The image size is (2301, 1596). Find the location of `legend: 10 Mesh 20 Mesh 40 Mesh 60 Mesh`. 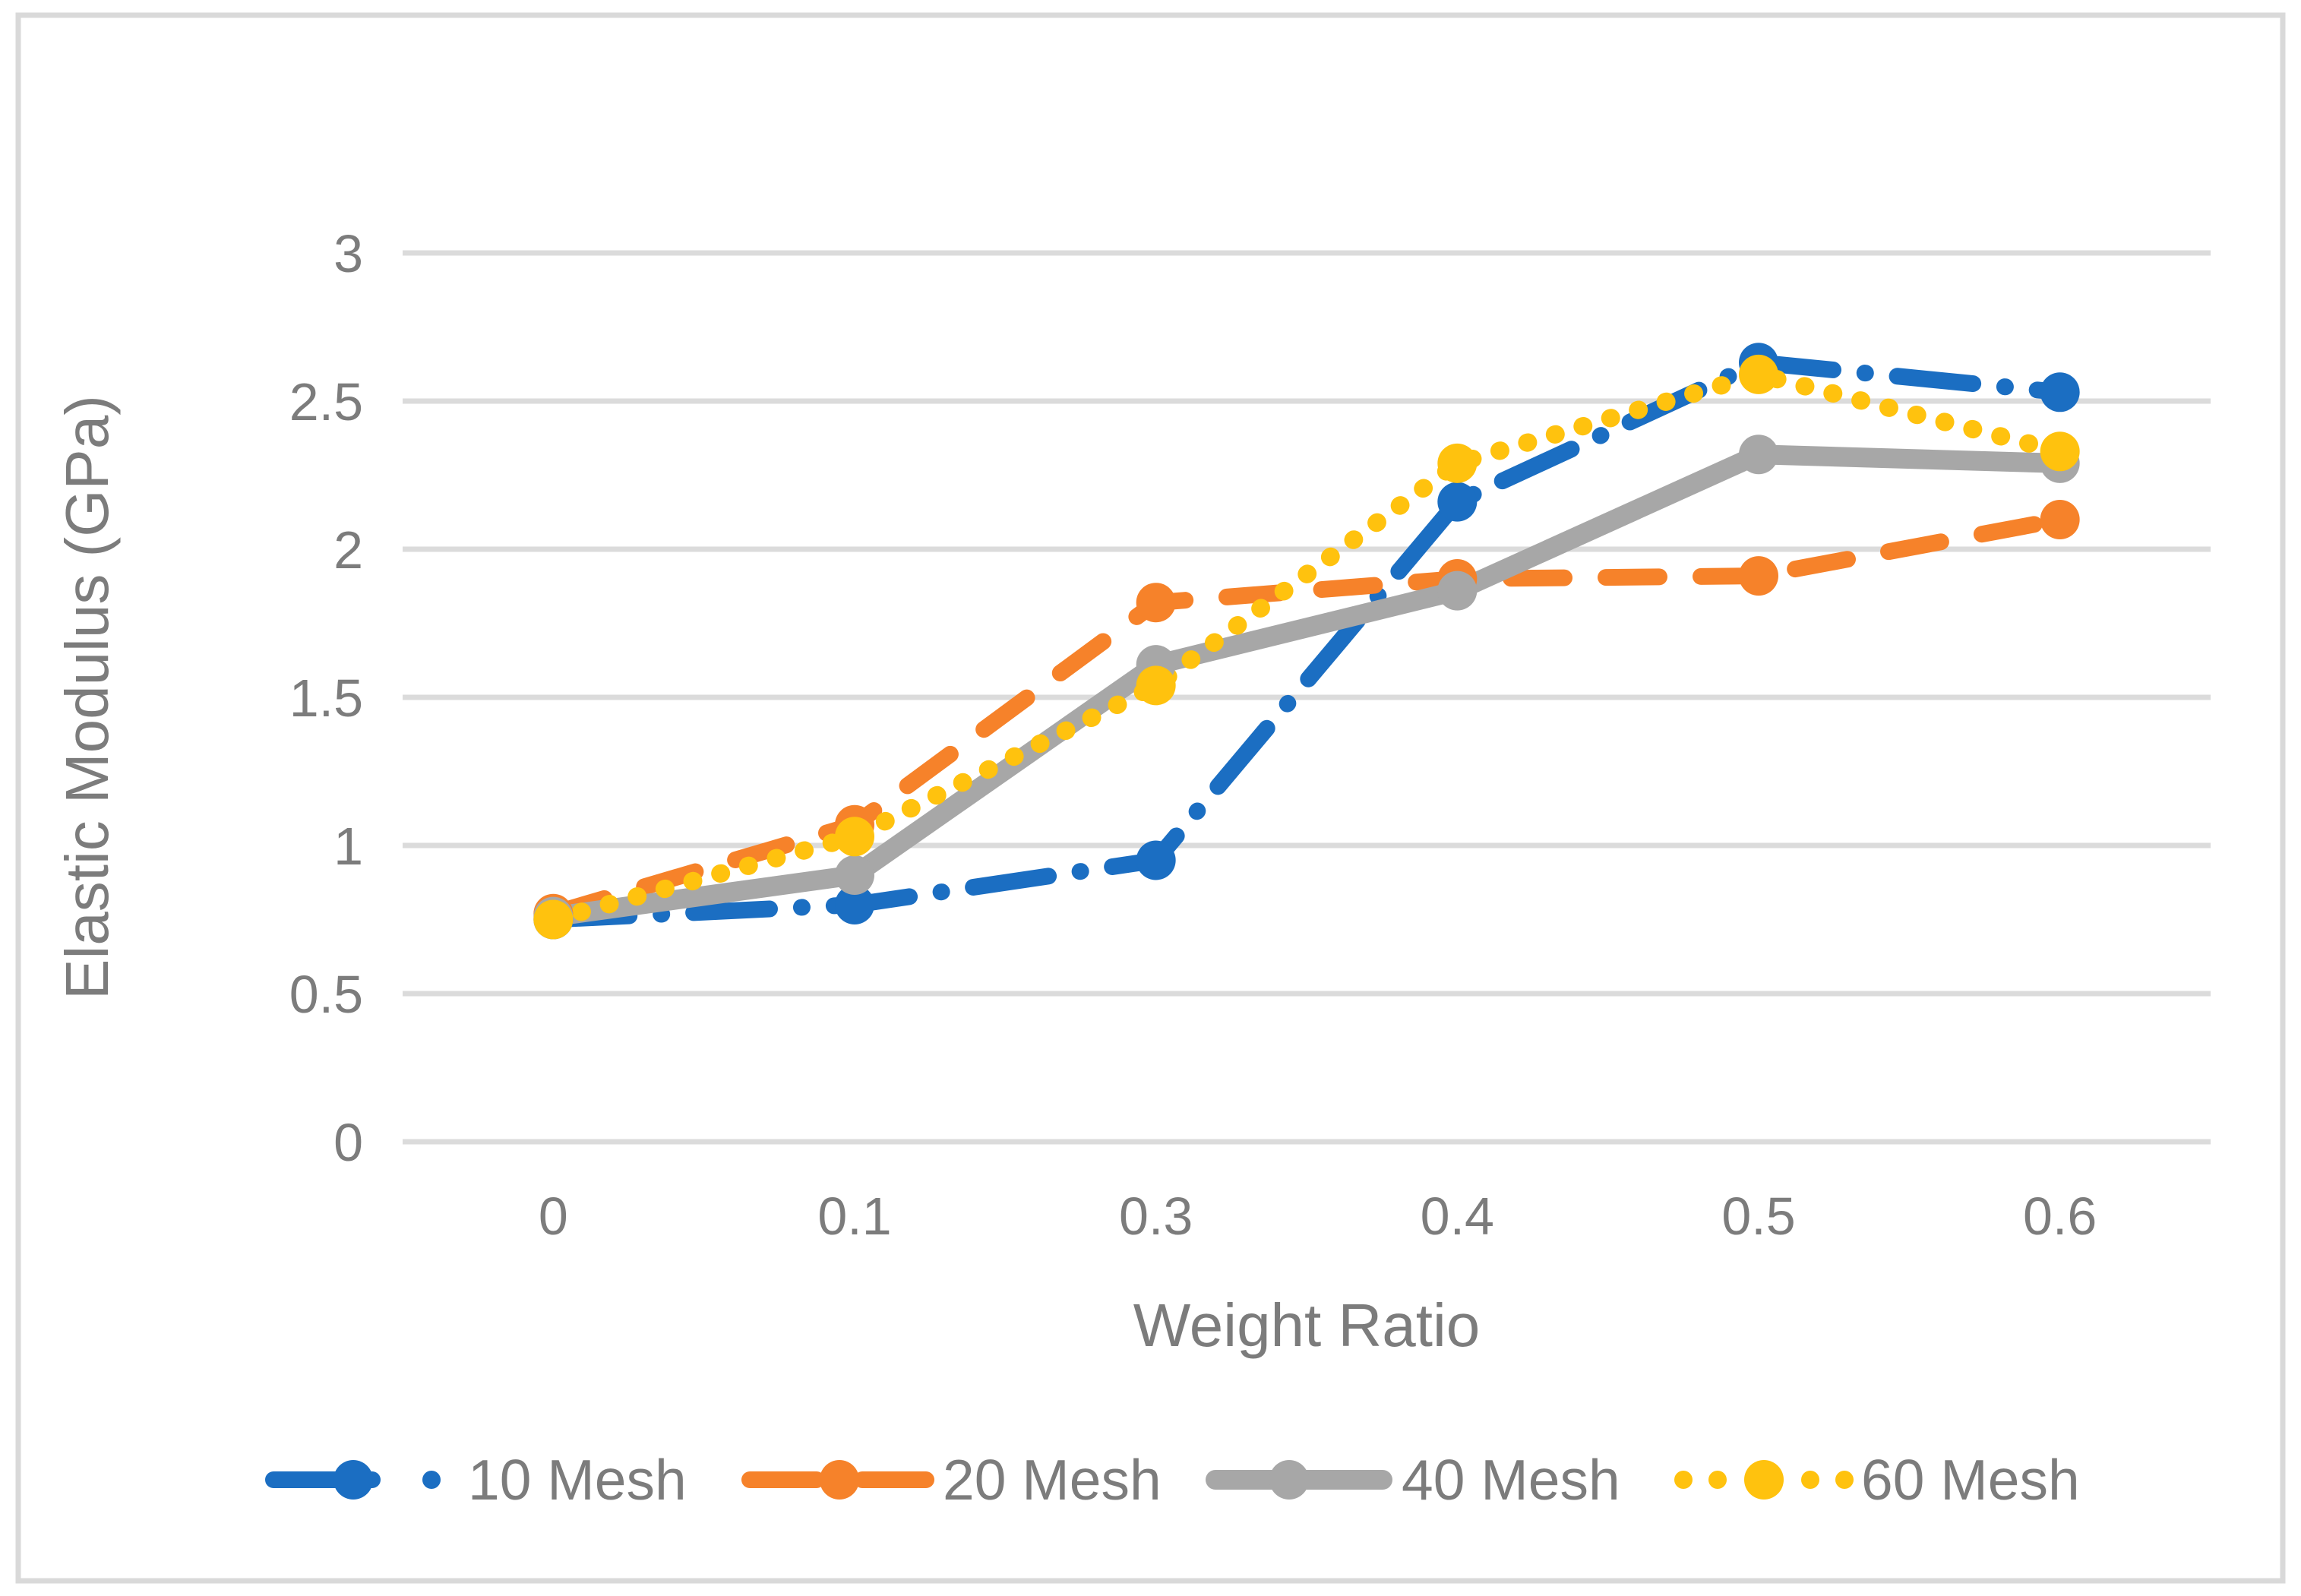

legend: 10 Mesh 20 Mesh 40 Mesh 60 Mesh is located at coordinates (1172, 1480).